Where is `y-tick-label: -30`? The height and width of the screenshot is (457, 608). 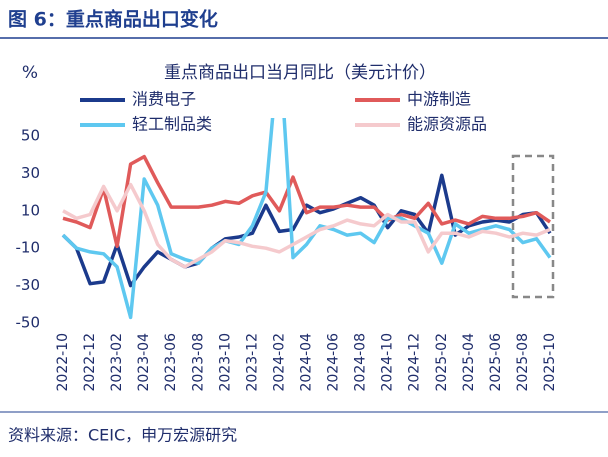
y-tick-label: -30 is located at coordinates (28, 285).